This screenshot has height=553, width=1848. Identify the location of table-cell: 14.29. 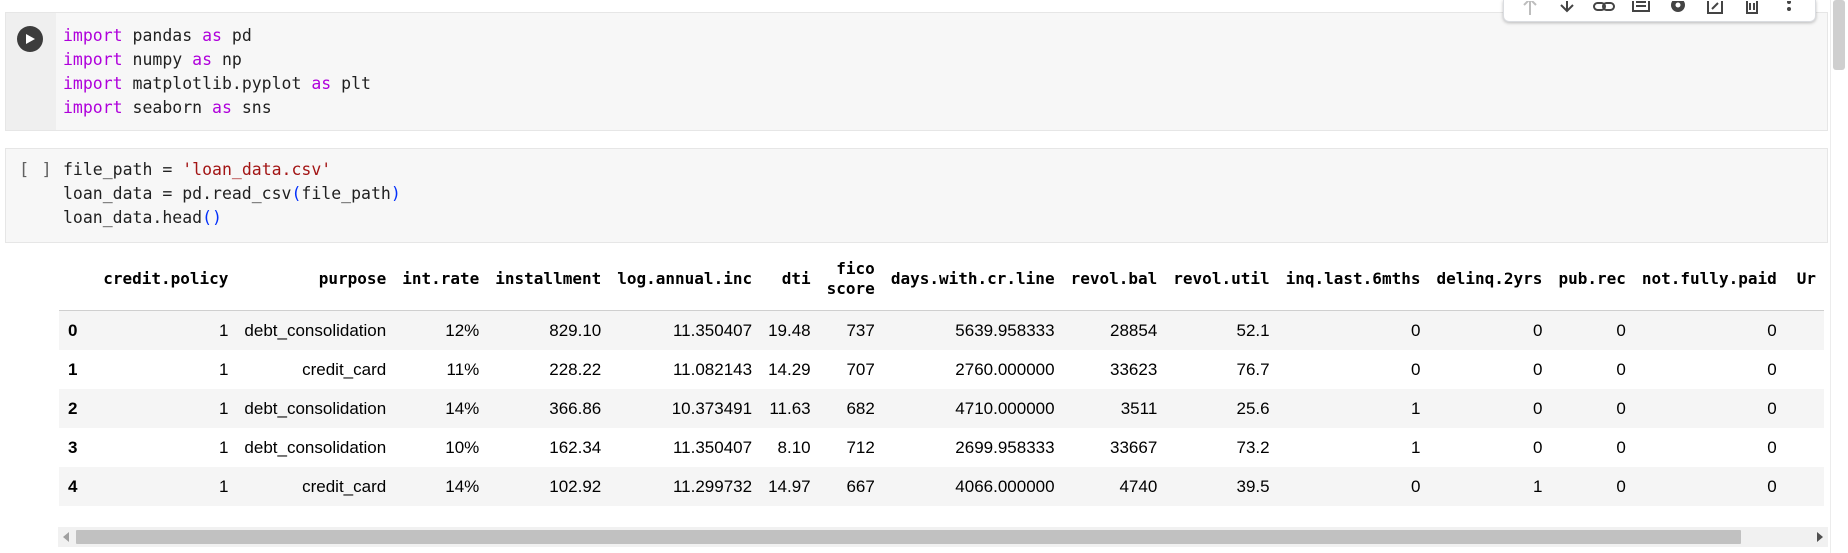
(789, 369).